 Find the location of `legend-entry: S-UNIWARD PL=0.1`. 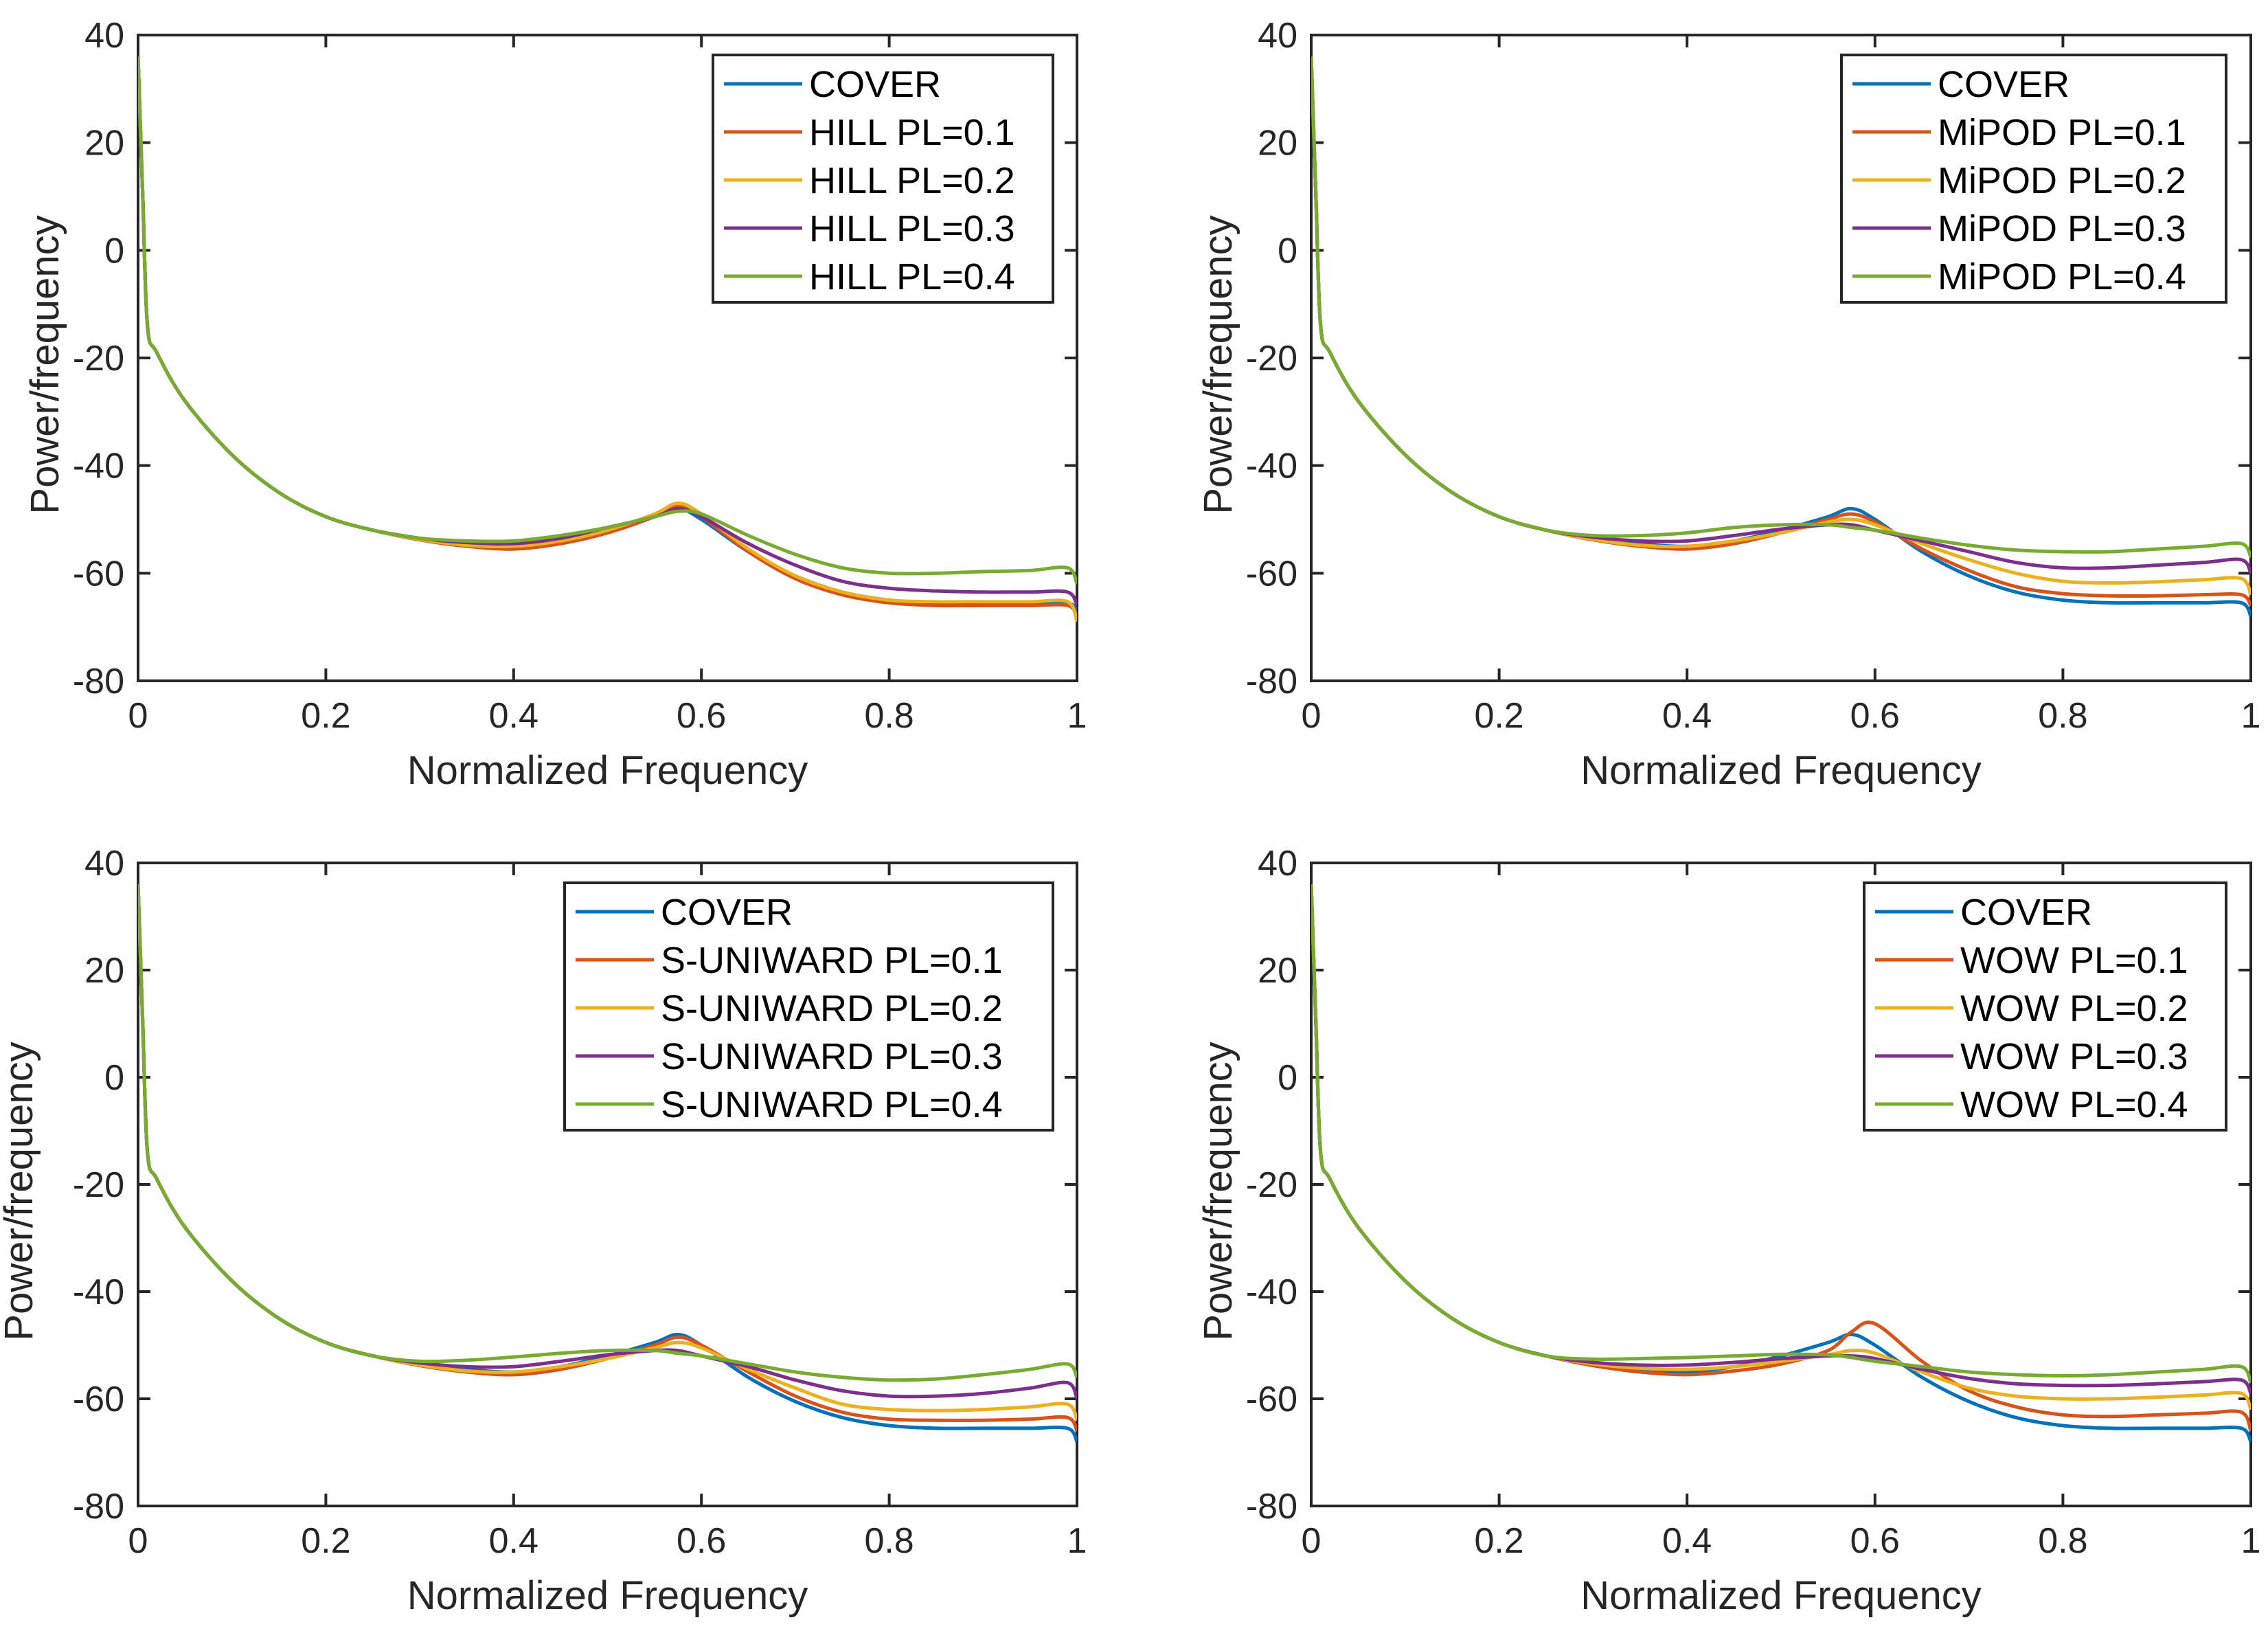

legend-entry: S-UNIWARD PL=0.1 is located at coordinates (832, 960).